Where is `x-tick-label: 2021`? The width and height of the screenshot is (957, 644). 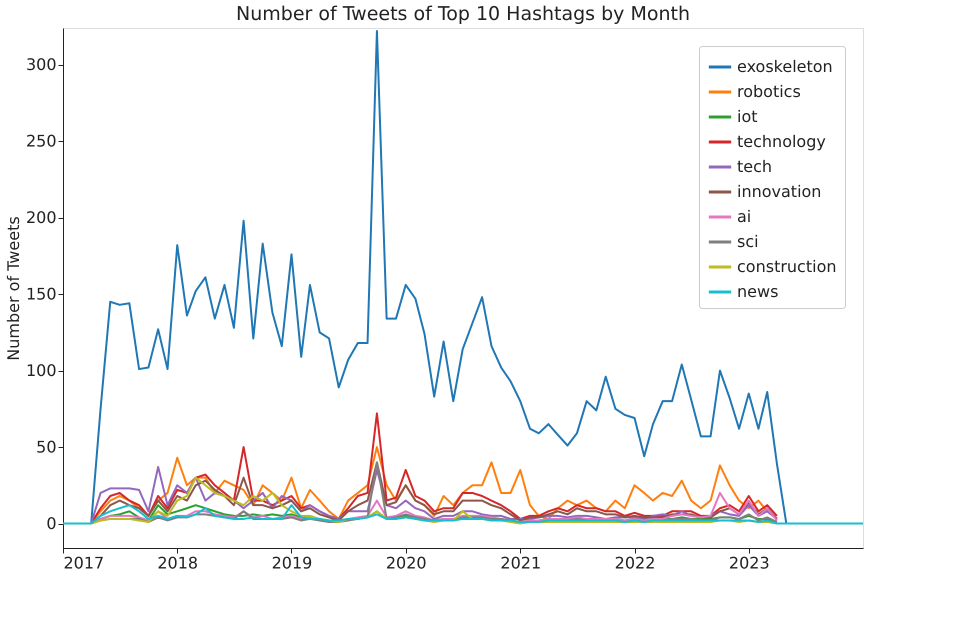
x-tick-label: 2021 is located at coordinates (521, 563).